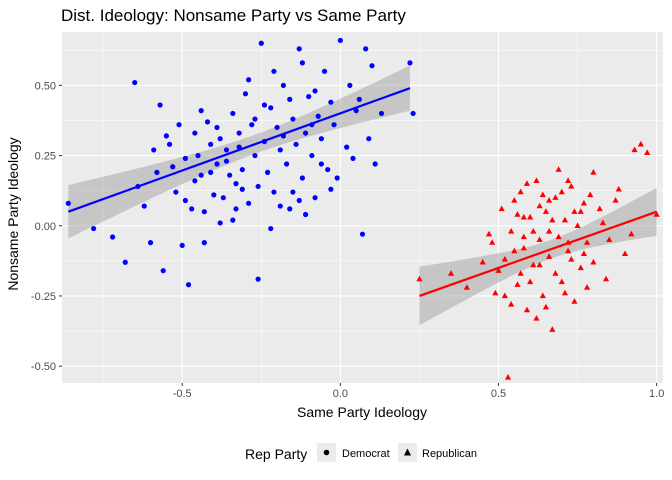 This screenshot has width=672, height=480. What do you see at coordinates (538, 256) in the screenshot?
I see `confidence-band` at bounding box center [538, 256].